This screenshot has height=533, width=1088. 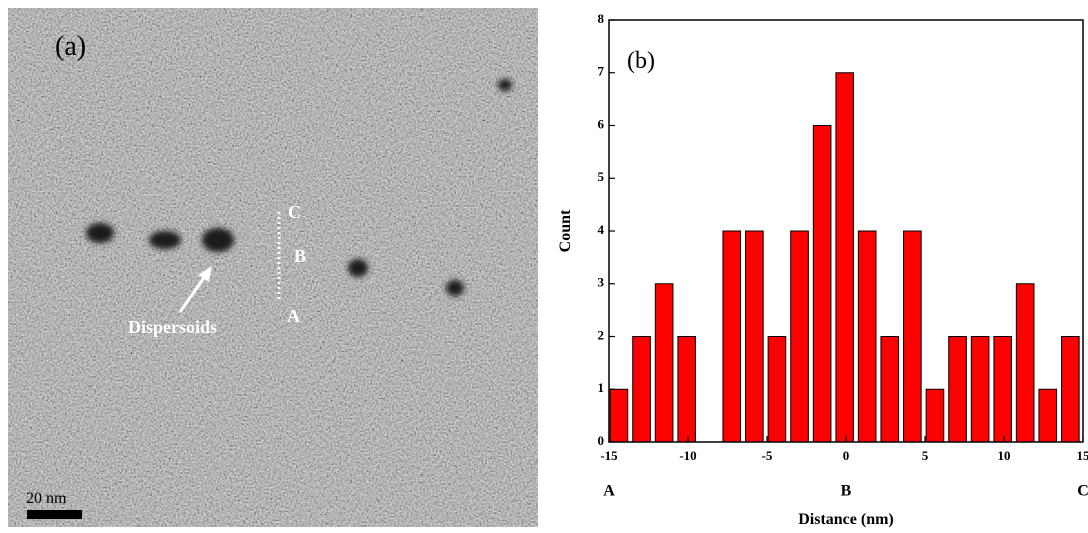 What do you see at coordinates (846, 491) in the screenshot?
I see `x-marker-label: B` at bounding box center [846, 491].